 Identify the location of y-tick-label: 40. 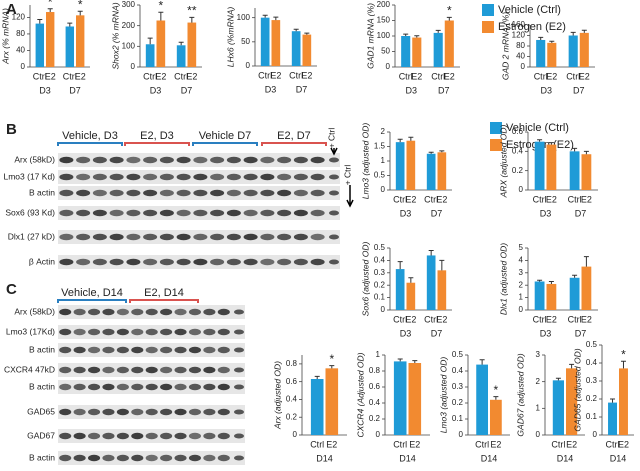
(20, 50).